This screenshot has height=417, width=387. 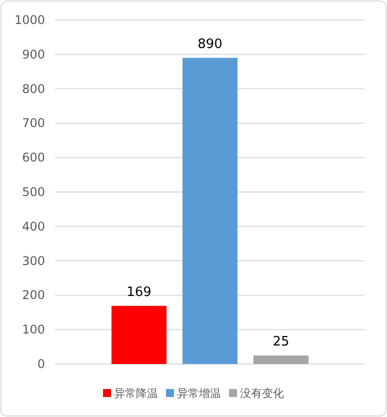 I want to click on y-tick-label: 500, so click(x=33, y=192).